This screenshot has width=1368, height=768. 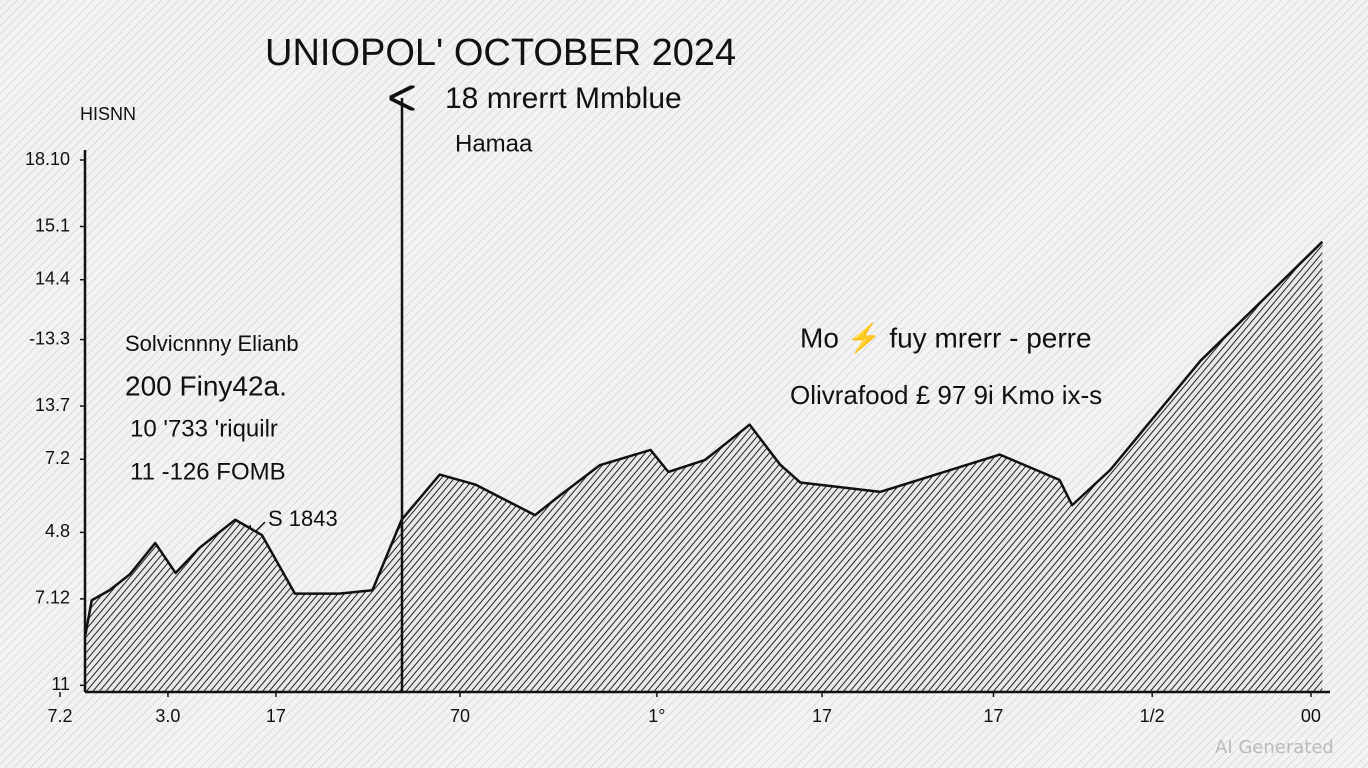 I want to click on y-tick-label: 15.1, so click(x=52, y=225).